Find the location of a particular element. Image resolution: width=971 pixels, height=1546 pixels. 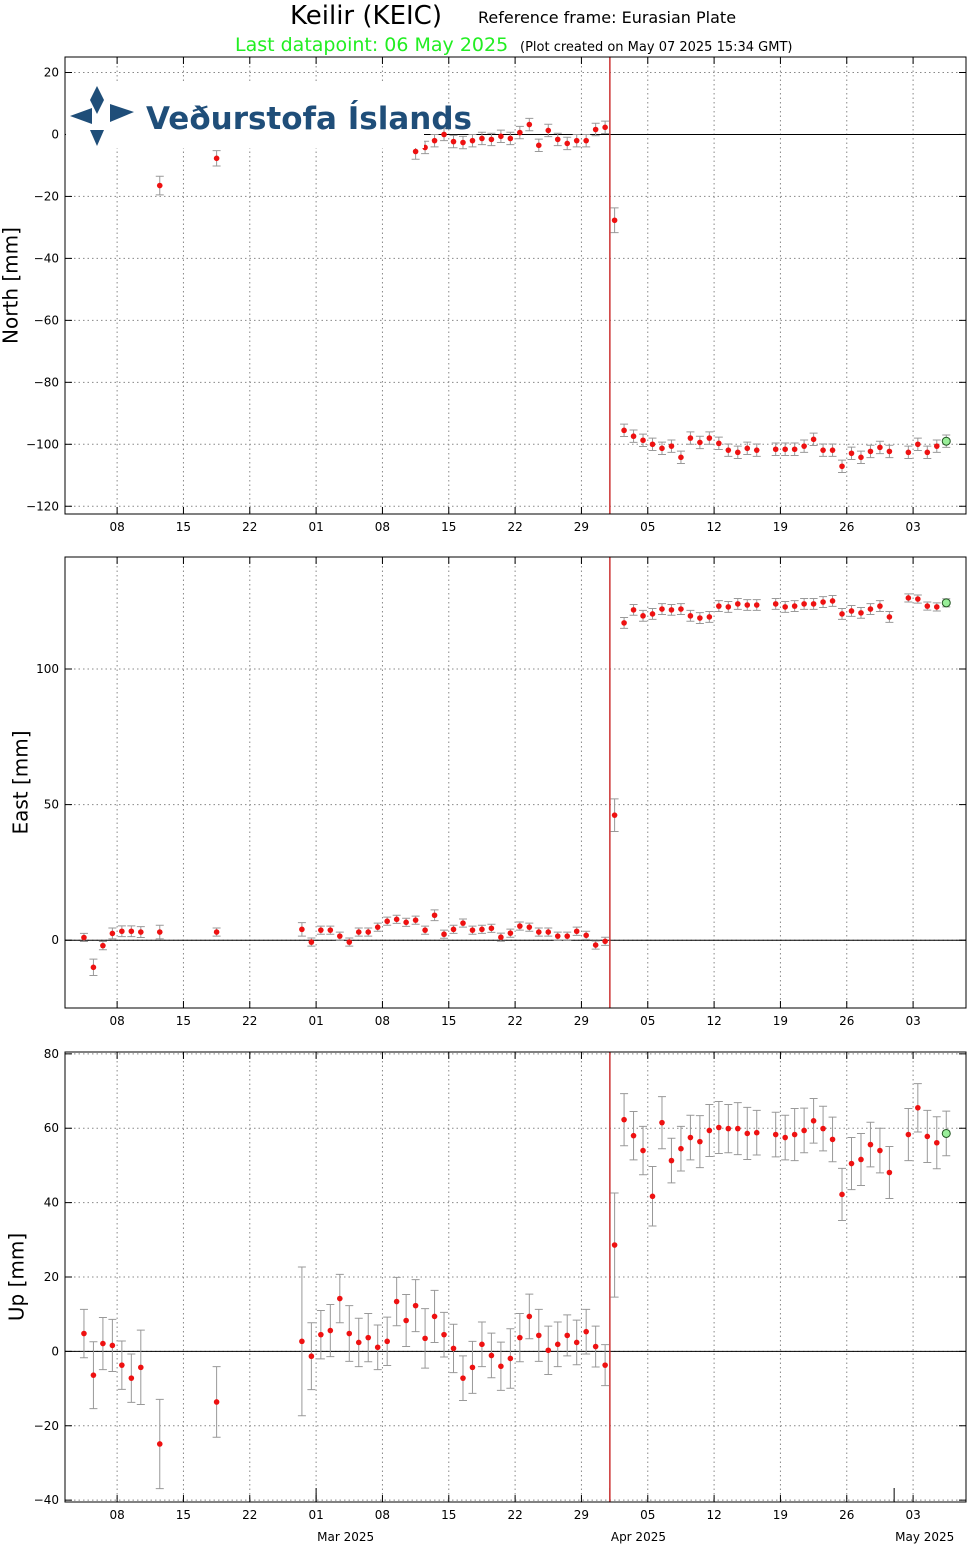

y-tick-label: −60 is located at coordinates (46, 320).